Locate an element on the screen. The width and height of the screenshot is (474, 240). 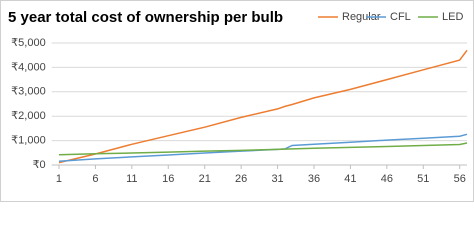
x-tick-label: 26 is located at coordinates (241, 179).